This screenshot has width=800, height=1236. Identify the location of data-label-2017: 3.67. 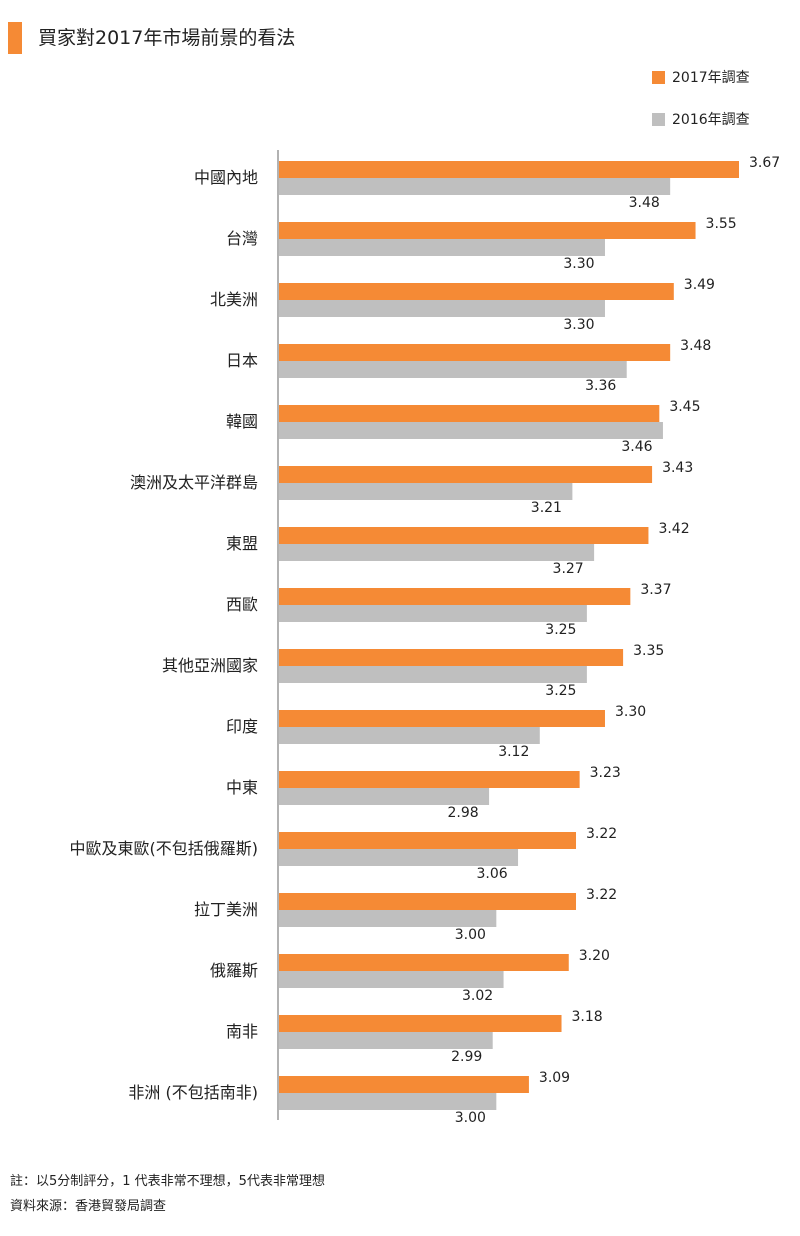
(764, 163).